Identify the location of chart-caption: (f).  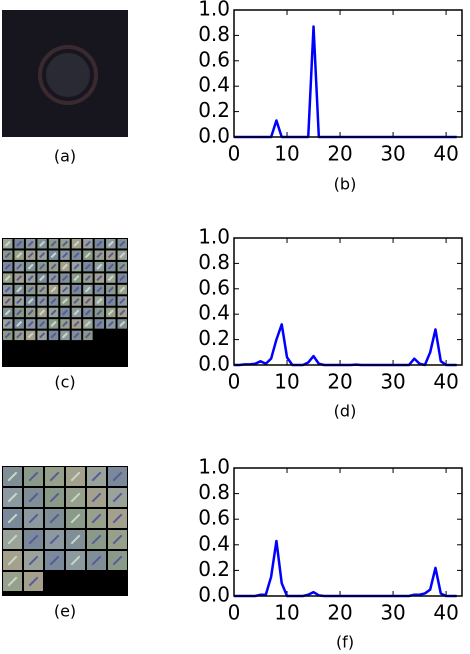
(345, 642).